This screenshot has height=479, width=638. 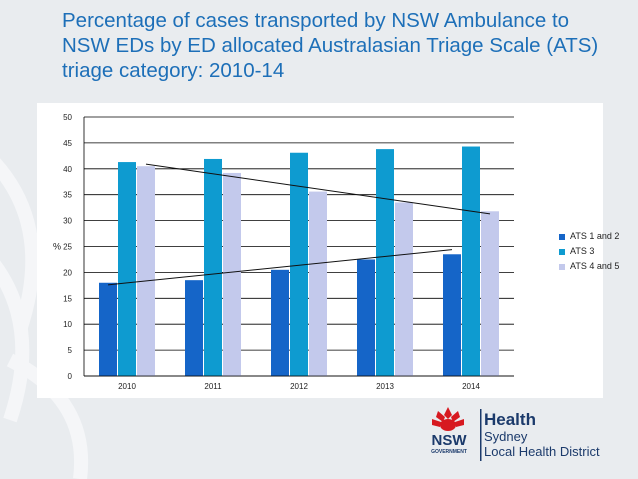 I want to click on y-tick-label: 5, so click(x=70, y=350).